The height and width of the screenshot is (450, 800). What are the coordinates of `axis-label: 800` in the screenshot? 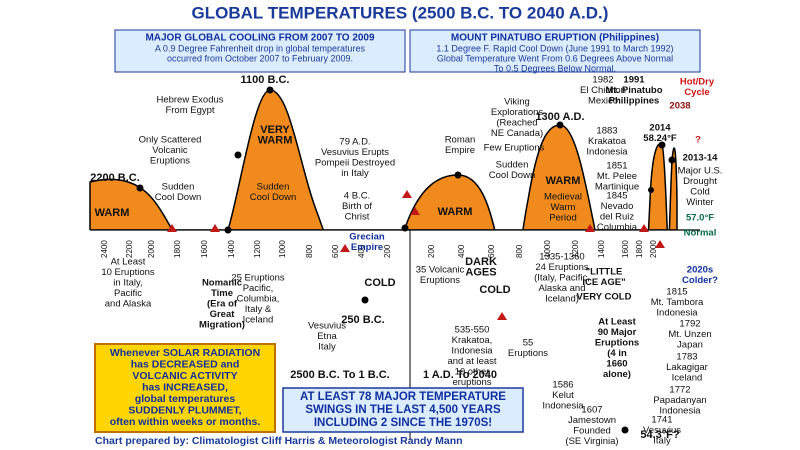 It's located at (519, 251).